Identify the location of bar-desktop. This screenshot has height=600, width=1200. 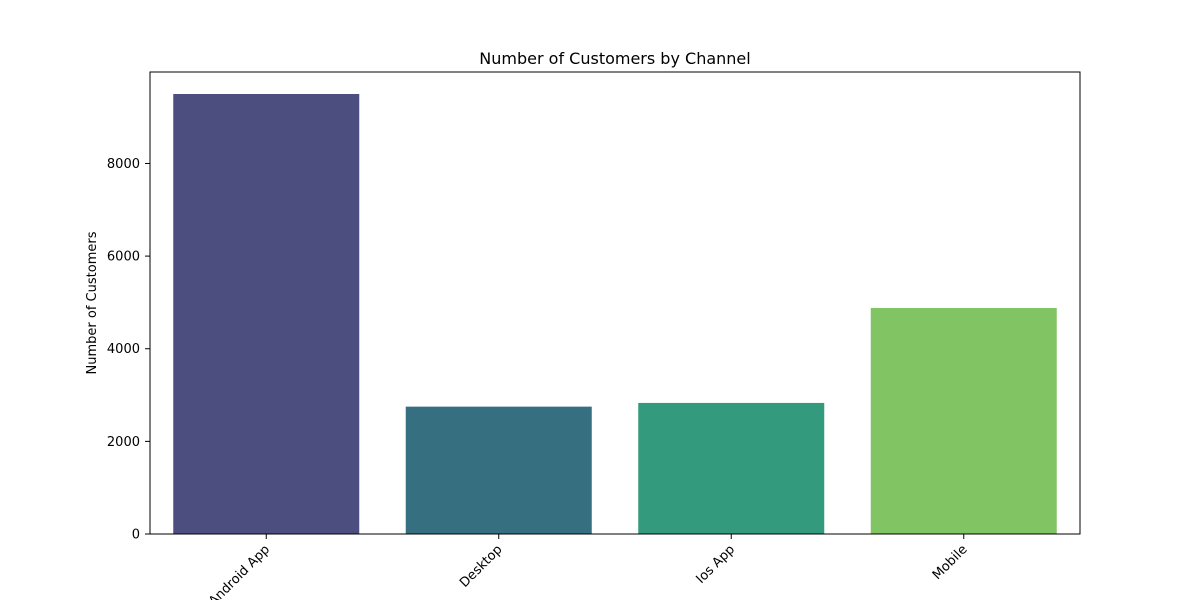
(498, 470).